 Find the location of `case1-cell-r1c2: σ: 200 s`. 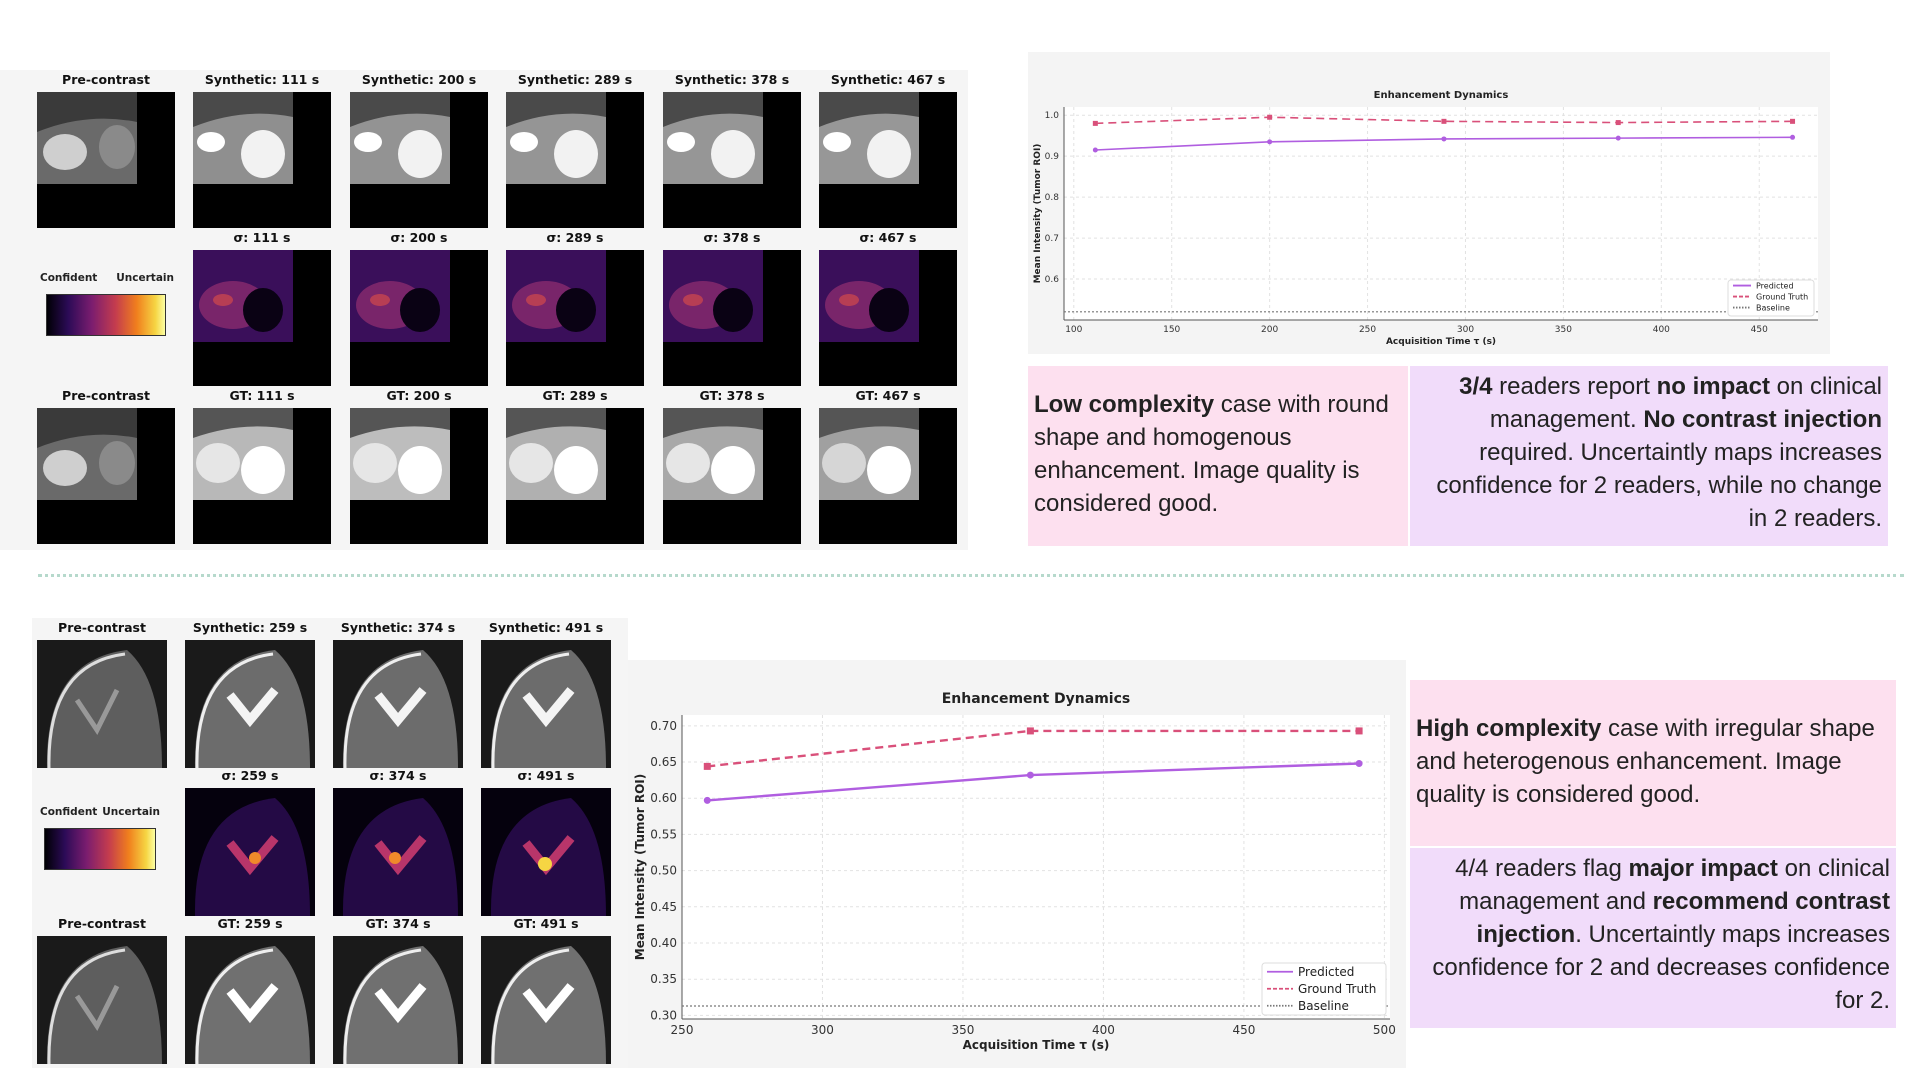

case1-cell-r1c2: σ: 200 s is located at coordinates (419, 308).